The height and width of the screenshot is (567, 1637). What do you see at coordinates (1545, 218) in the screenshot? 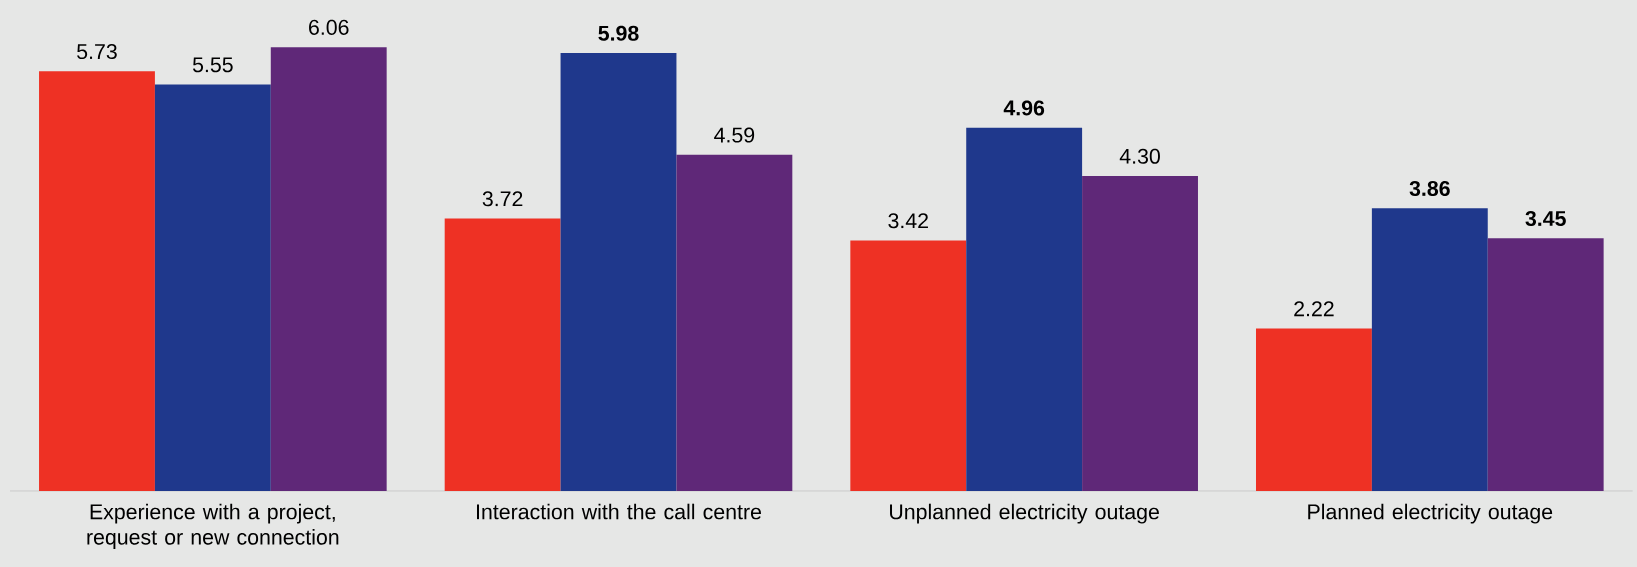
I see `data-label: 3.45` at bounding box center [1545, 218].